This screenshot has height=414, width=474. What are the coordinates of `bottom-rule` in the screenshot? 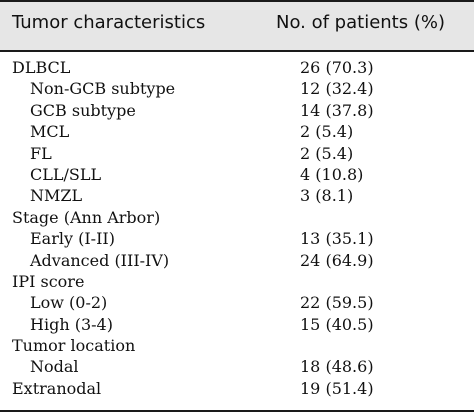 It's located at (237, 411).